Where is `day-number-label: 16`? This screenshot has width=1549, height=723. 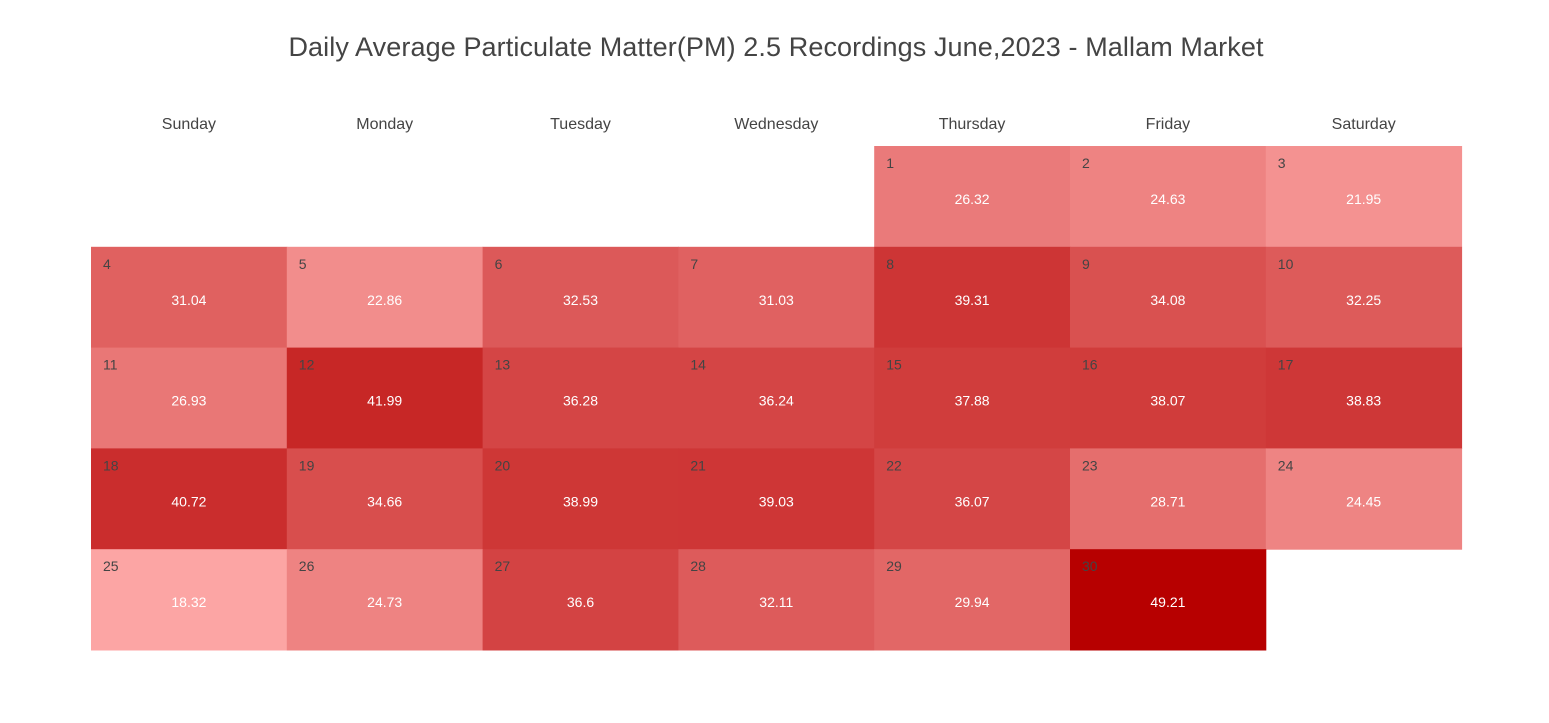
day-number-label: 16 is located at coordinates (1090, 365).